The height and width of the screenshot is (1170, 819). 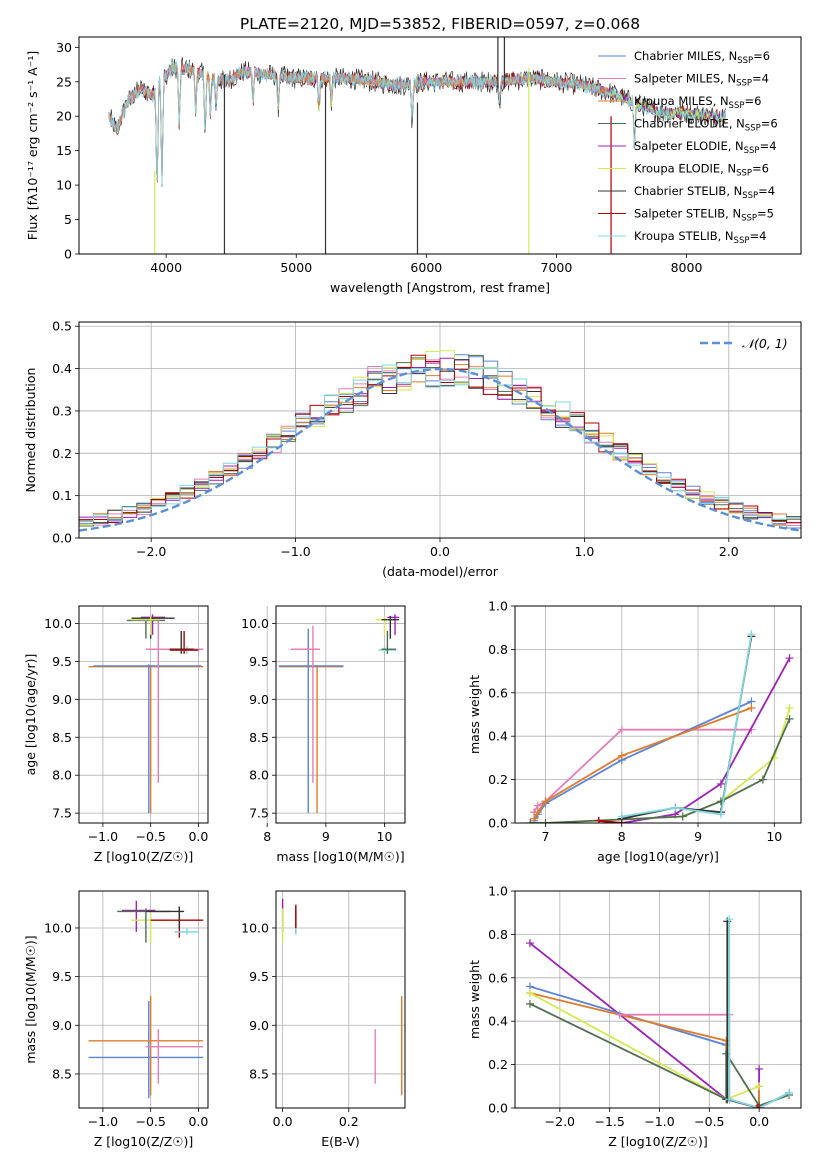 What do you see at coordinates (62, 410) in the screenshot?
I see `y-tick-label: 0.3` at bounding box center [62, 410].